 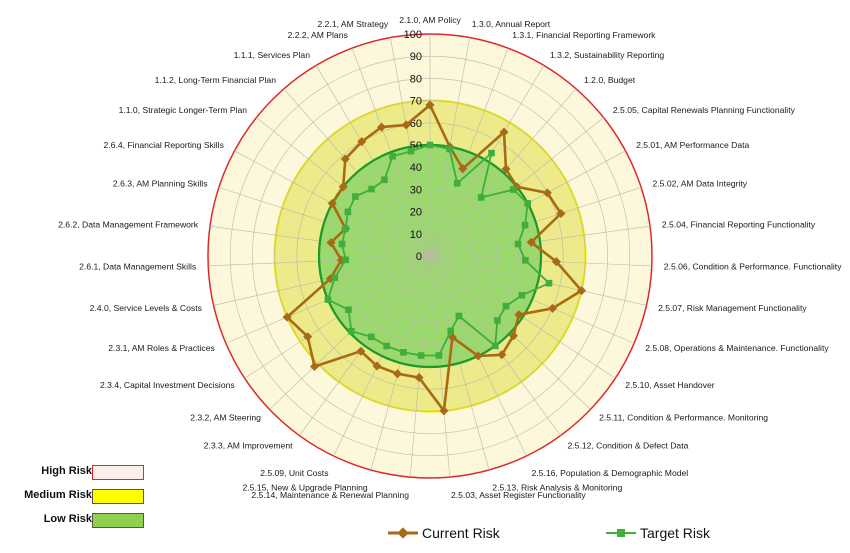 I want to click on legend-current-risk-label: Current Risk, so click(x=461, y=533).